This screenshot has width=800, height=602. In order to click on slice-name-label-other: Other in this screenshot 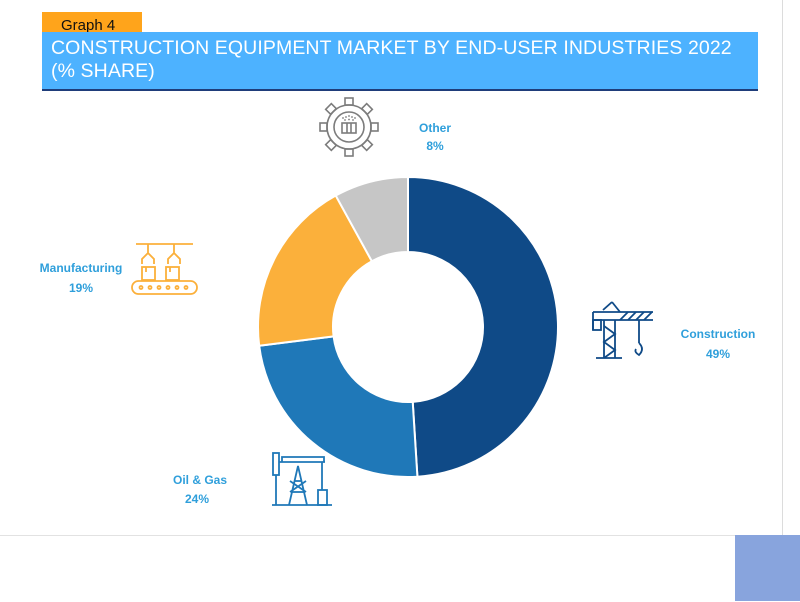, I will do `click(435, 128)`.